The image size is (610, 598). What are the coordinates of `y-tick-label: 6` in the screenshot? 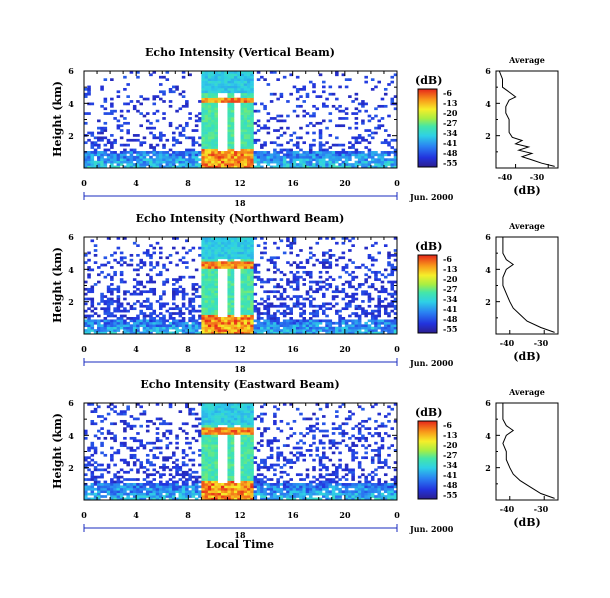 It's located at (71, 71).